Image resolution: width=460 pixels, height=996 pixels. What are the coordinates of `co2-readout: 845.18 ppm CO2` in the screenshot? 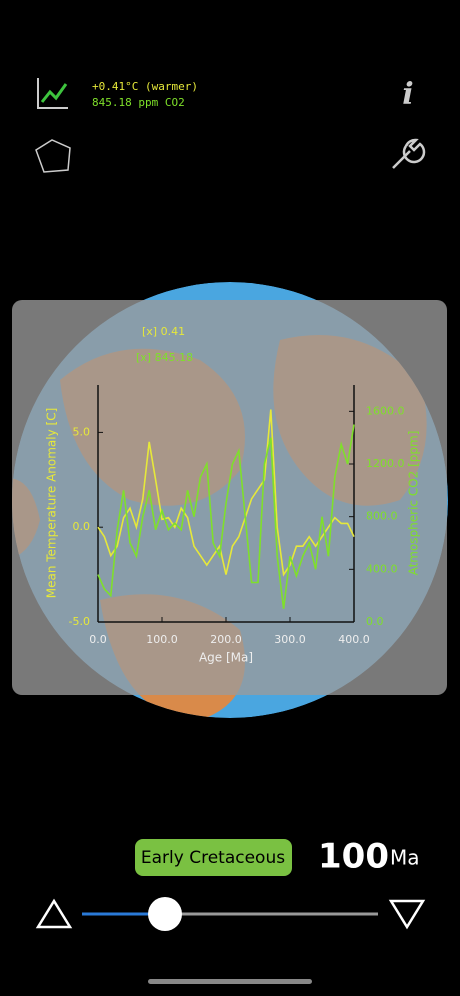 It's located at (138, 102).